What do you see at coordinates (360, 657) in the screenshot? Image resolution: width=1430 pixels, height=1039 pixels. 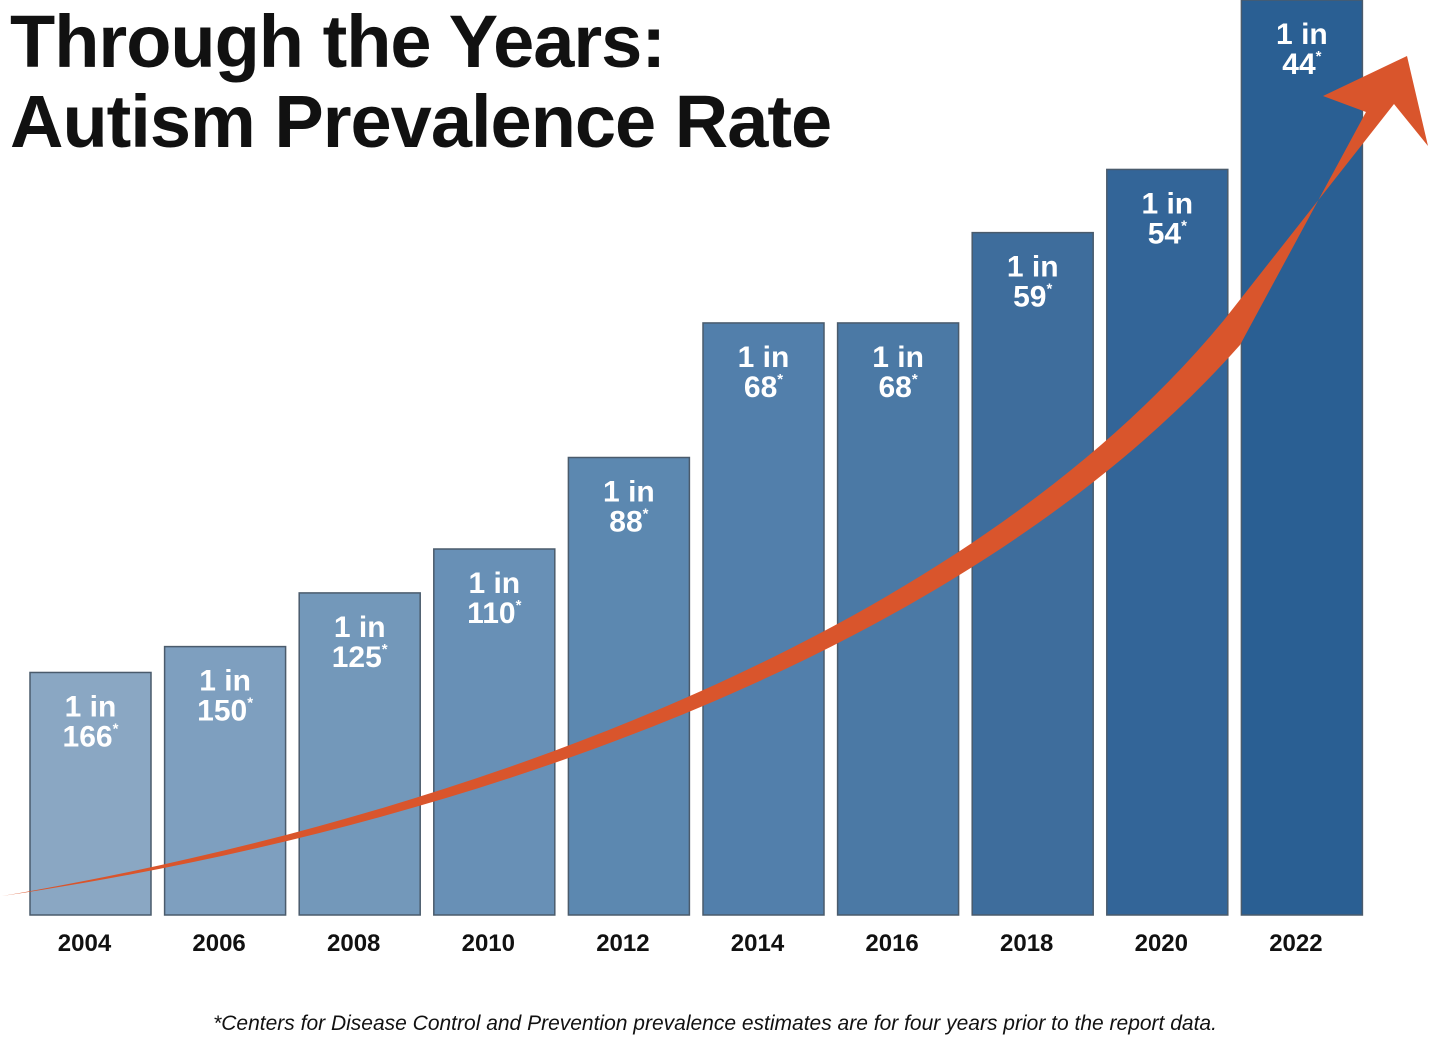 I see `bar-label-value: 125*` at bounding box center [360, 657].